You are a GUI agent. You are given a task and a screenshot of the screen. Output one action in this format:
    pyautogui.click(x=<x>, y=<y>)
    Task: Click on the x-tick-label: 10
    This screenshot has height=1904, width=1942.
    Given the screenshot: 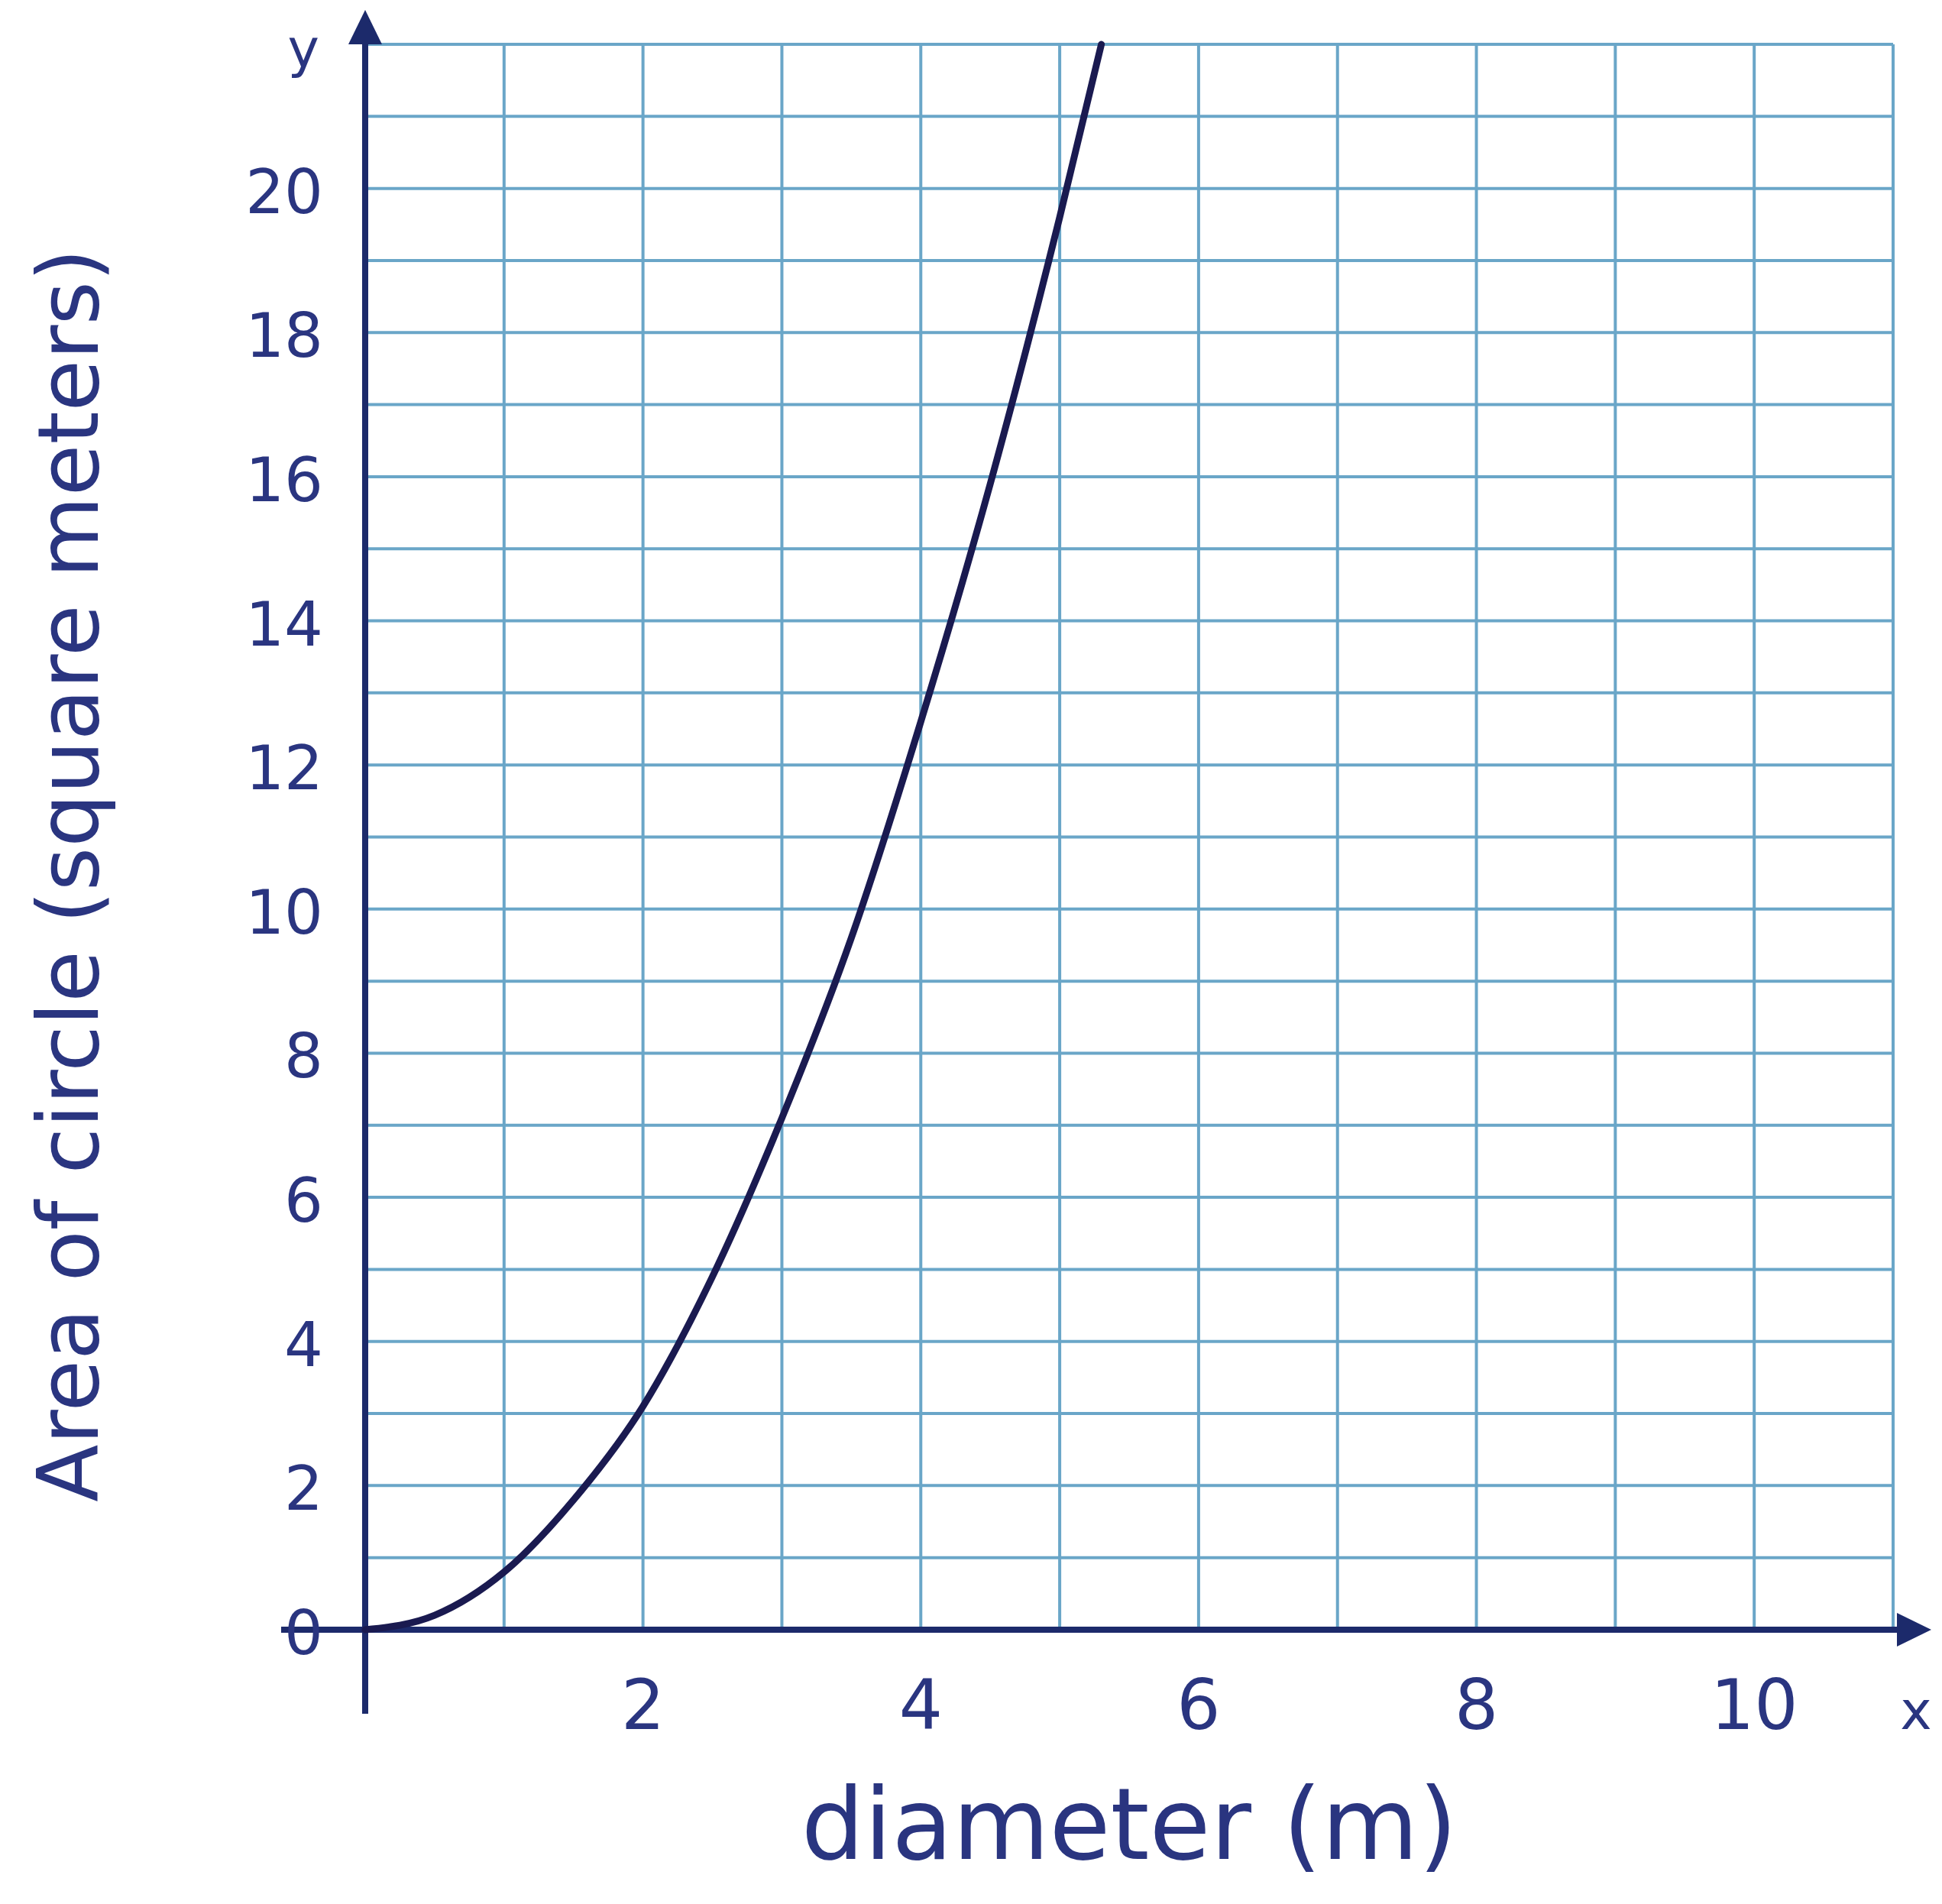 What is the action you would take?
    pyautogui.click(x=1754, y=1705)
    